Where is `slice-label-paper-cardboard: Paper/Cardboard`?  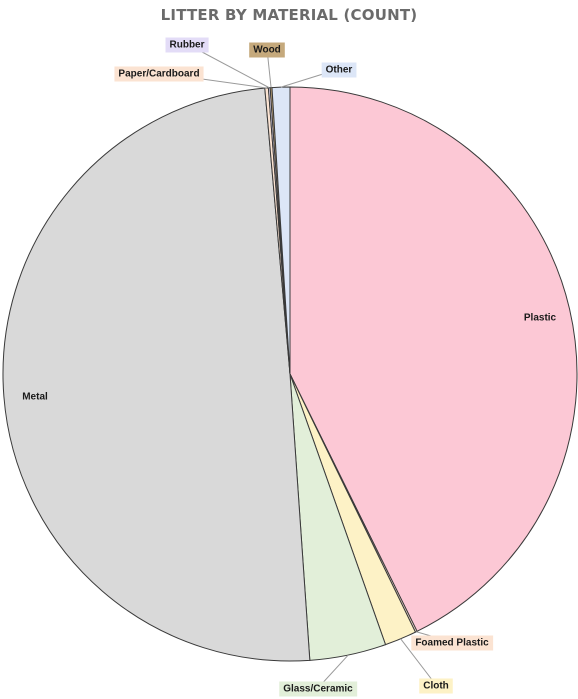
slice-label-paper-cardboard: Paper/Cardboard is located at coordinates (159, 74).